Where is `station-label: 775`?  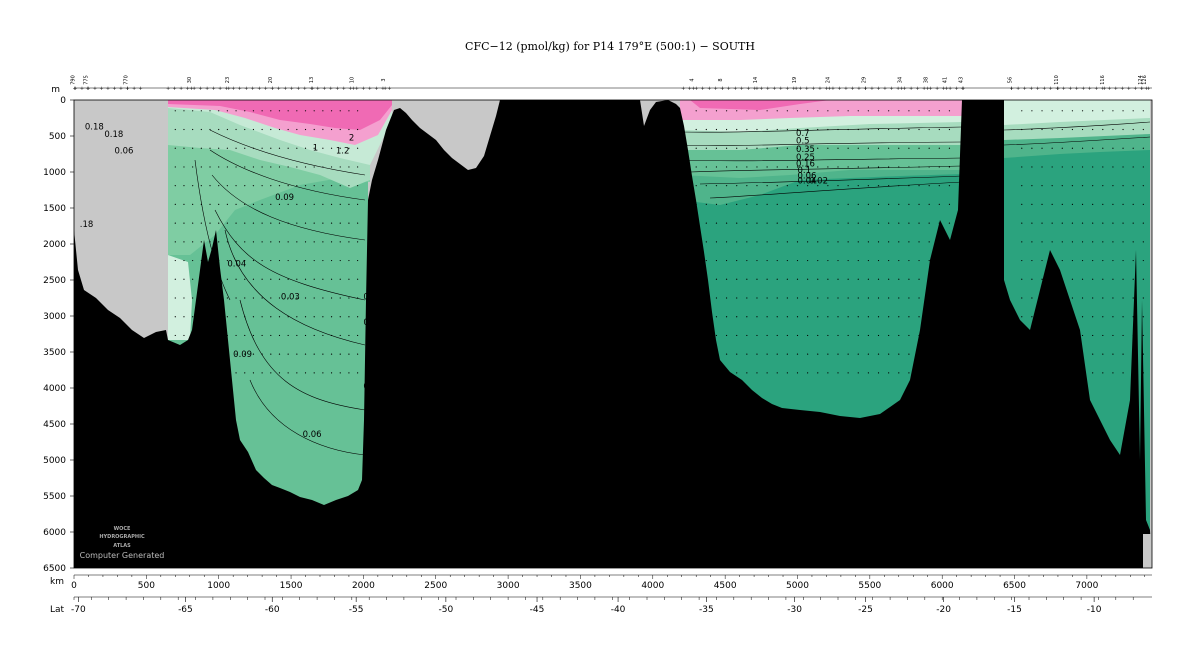
station-label: 775 is located at coordinates (87, 80).